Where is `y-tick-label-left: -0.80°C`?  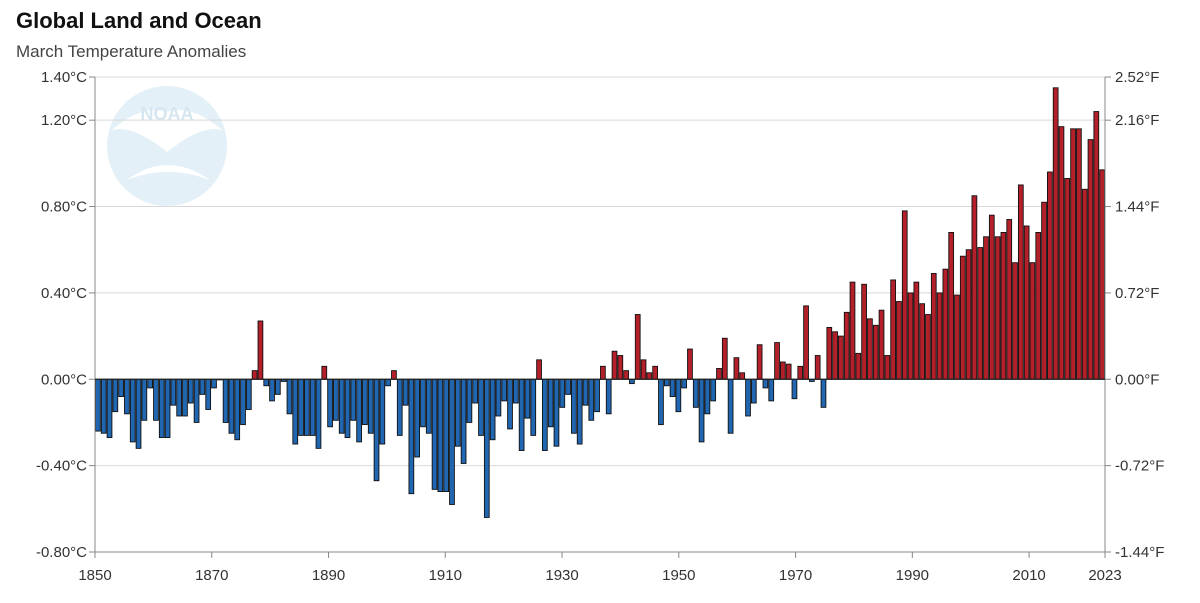 y-tick-label-left: -0.80°C is located at coordinates (61, 552).